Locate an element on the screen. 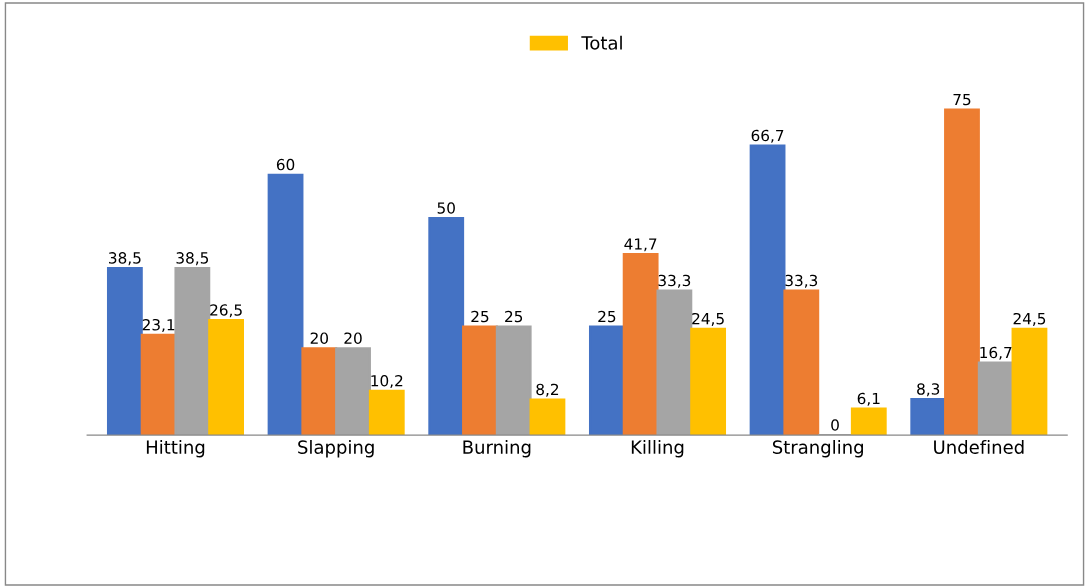 The height and width of the screenshot is (588, 1089). x-tick-label: Strangling is located at coordinates (817, 448).